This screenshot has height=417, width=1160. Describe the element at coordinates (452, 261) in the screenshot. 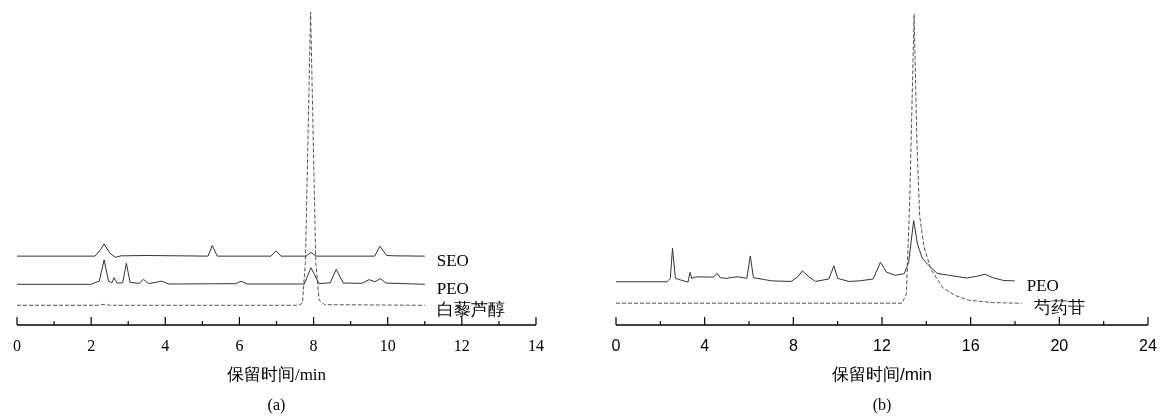

I see `series-label: SEO` at that location.